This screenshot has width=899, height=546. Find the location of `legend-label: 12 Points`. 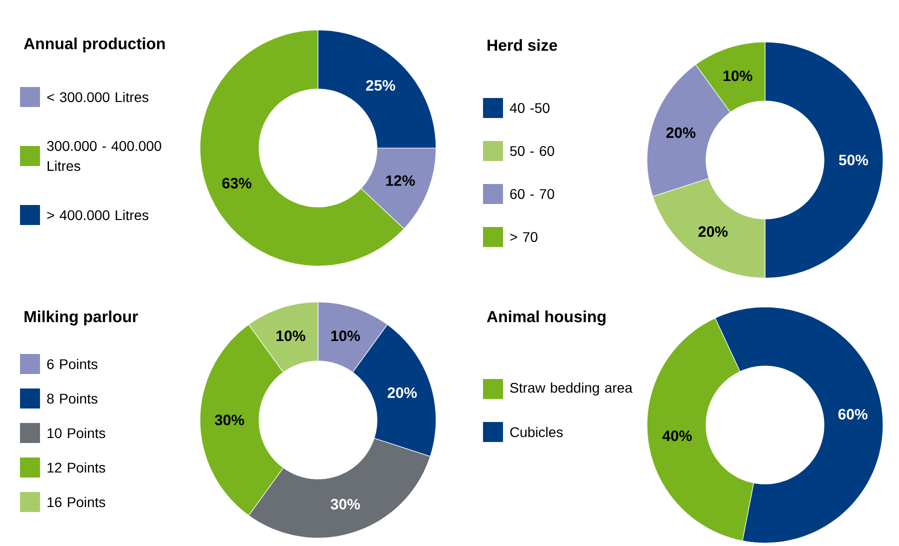

legend-label: 12 Points is located at coordinates (77, 467).